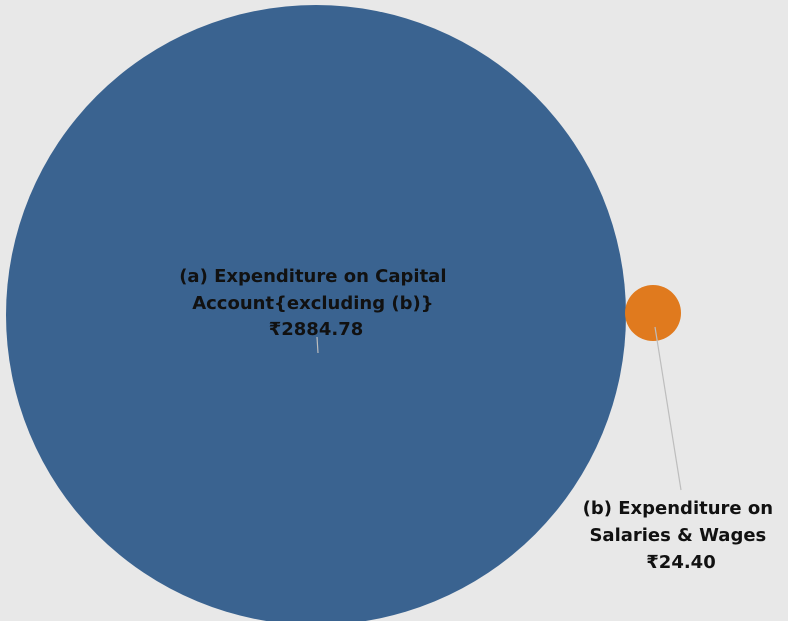  I want to click on label-salaries-wages-line2: Salaries & Wages, so click(677, 535).